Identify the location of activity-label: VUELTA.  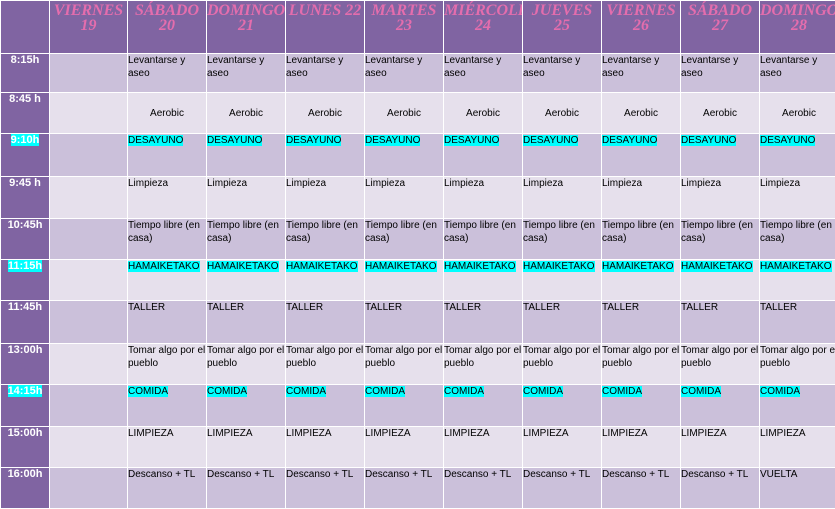
(778, 474).